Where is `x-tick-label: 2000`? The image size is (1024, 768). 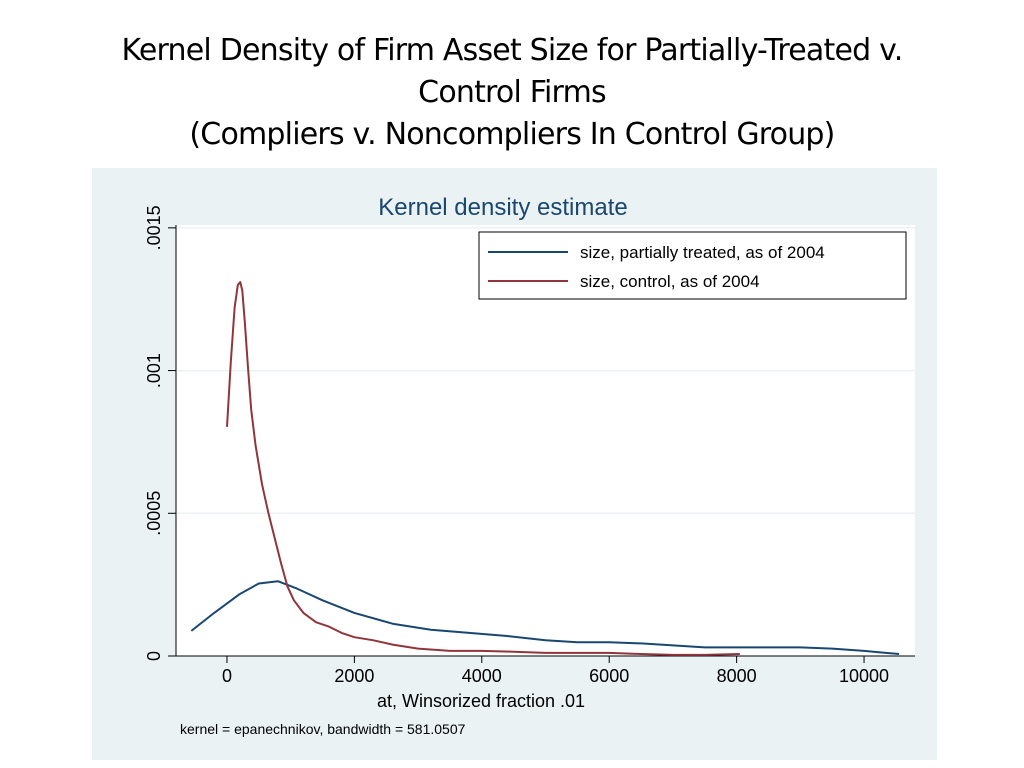
x-tick-label: 2000 is located at coordinates (354, 676).